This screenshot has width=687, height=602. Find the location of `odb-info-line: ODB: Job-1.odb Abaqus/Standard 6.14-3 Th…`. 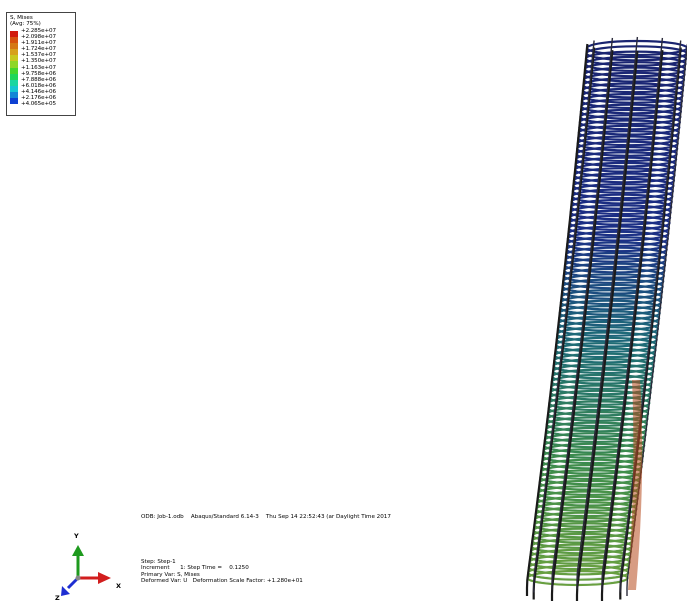

odb-info-line: ODB: Job-1.odb Abaqus/Standard 6.14-3 Th… is located at coordinates (266, 517).